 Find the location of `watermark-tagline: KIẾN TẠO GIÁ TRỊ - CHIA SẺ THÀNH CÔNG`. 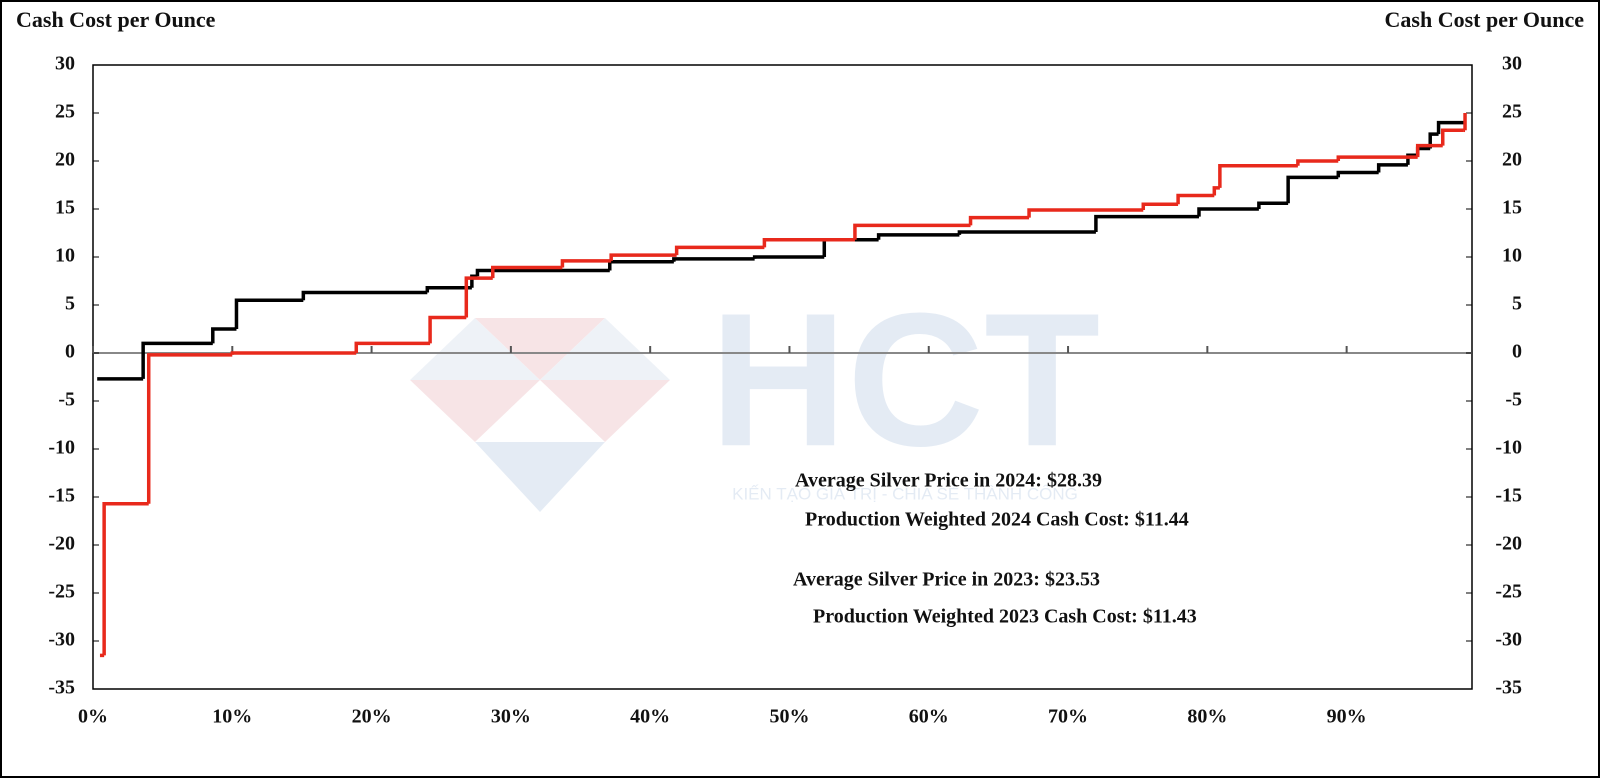

watermark-tagline: KIẾN TẠO GIÁ TRỊ - CHIA SẺ THÀNH CÔNG is located at coordinates (905, 493).